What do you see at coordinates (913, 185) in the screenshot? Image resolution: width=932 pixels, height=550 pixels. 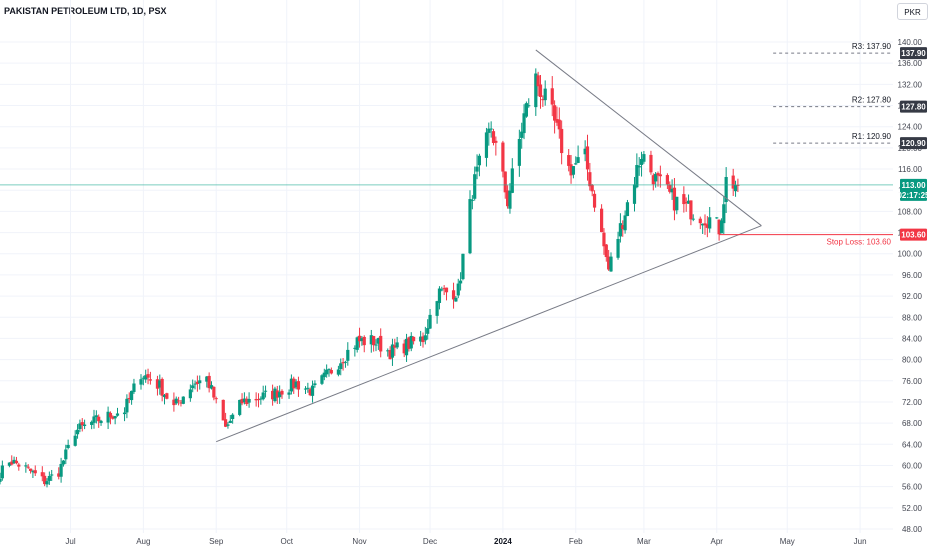 I see `current-price-text: 113.00` at bounding box center [913, 185].